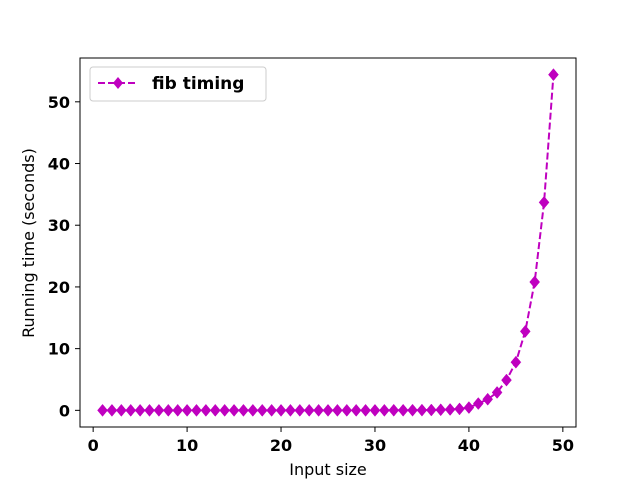  Describe the element at coordinates (198, 84) in the screenshot. I see `legend-label: fib timing` at that location.